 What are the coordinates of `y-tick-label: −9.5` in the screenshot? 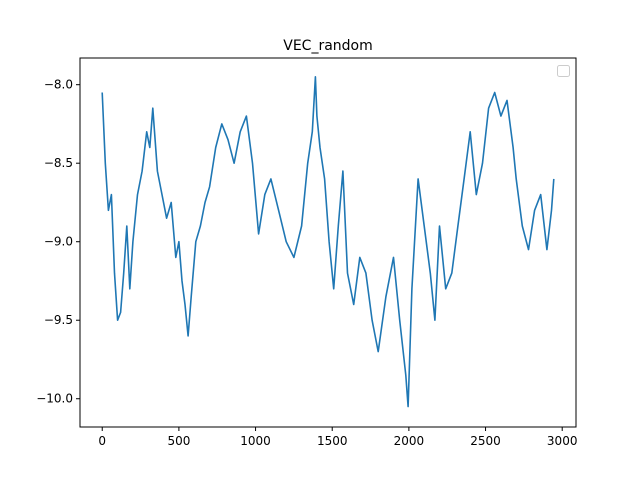 It's located at (58, 320).